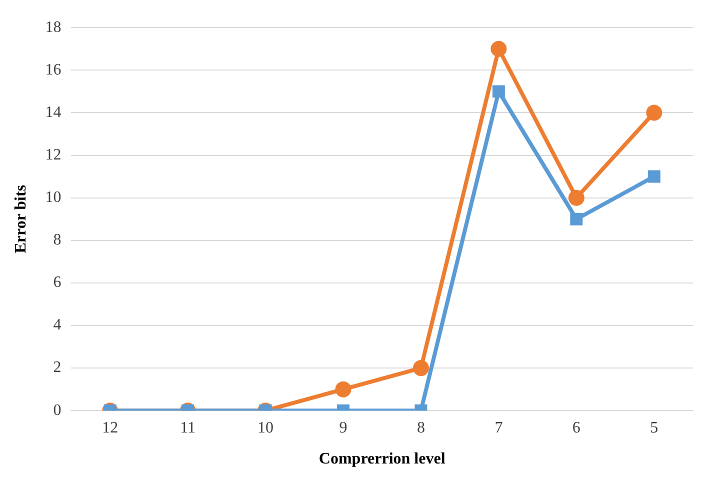  I want to click on y-tick-label: 6, so click(57, 283).